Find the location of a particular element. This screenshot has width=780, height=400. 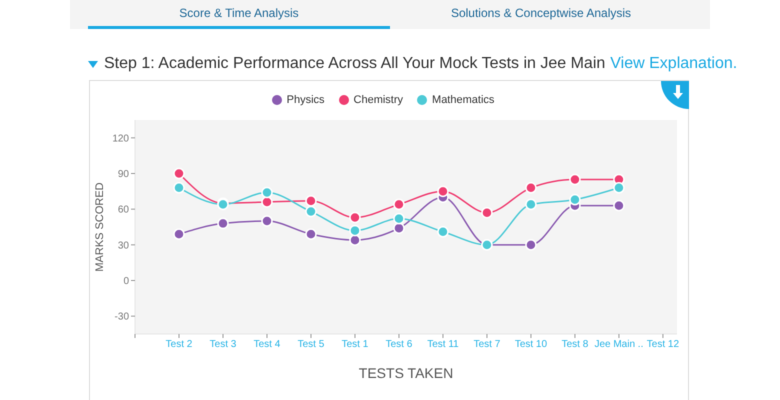

x-tick-label: Test 11 is located at coordinates (443, 344).